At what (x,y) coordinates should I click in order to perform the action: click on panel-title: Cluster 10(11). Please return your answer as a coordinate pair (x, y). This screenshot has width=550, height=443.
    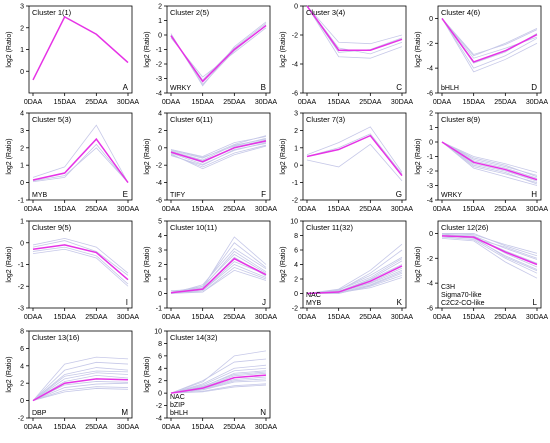
    Looking at the image, I should click on (193, 227).